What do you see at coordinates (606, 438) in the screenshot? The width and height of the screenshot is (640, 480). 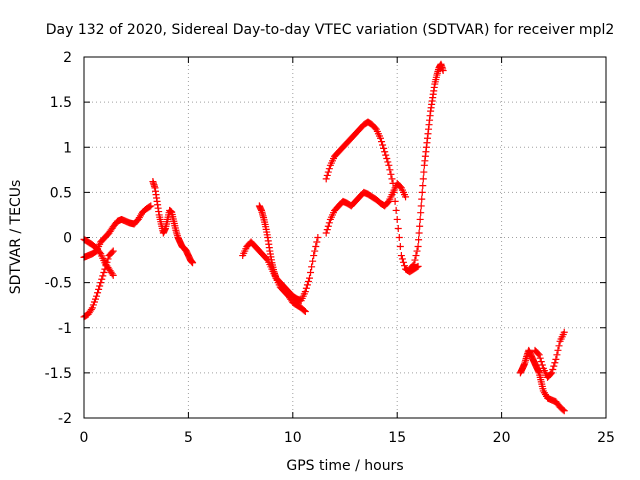 I see `x-tick-label: 25` at bounding box center [606, 438].